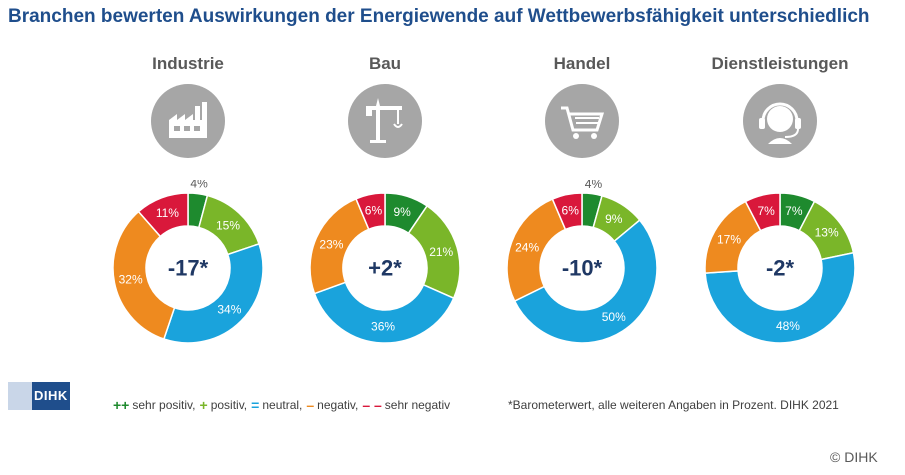 The image size is (905, 475). Describe the element at coordinates (188, 63) in the screenshot. I see `sector-label: Industrie` at that location.